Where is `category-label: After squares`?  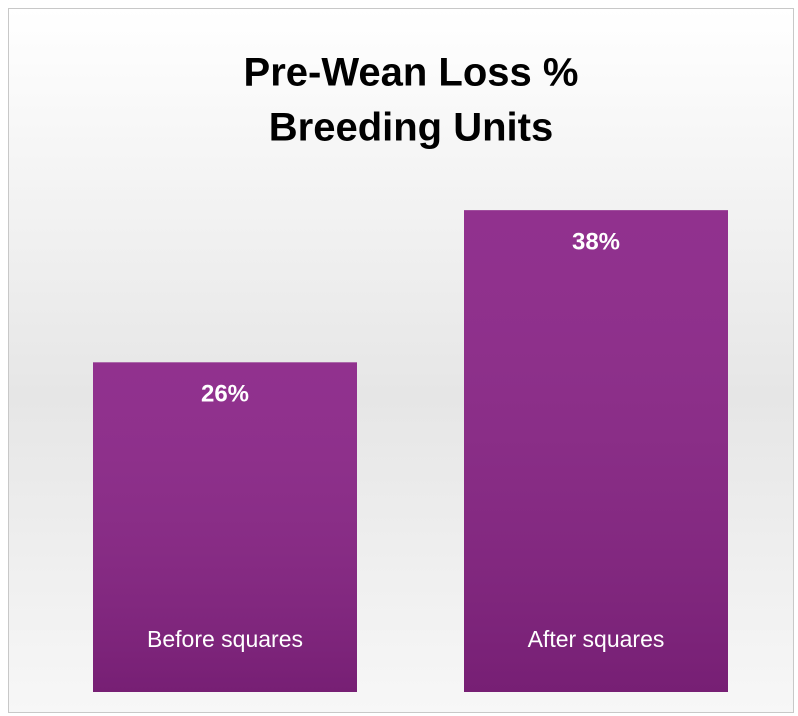
category-label: After squares is located at coordinates (596, 639).